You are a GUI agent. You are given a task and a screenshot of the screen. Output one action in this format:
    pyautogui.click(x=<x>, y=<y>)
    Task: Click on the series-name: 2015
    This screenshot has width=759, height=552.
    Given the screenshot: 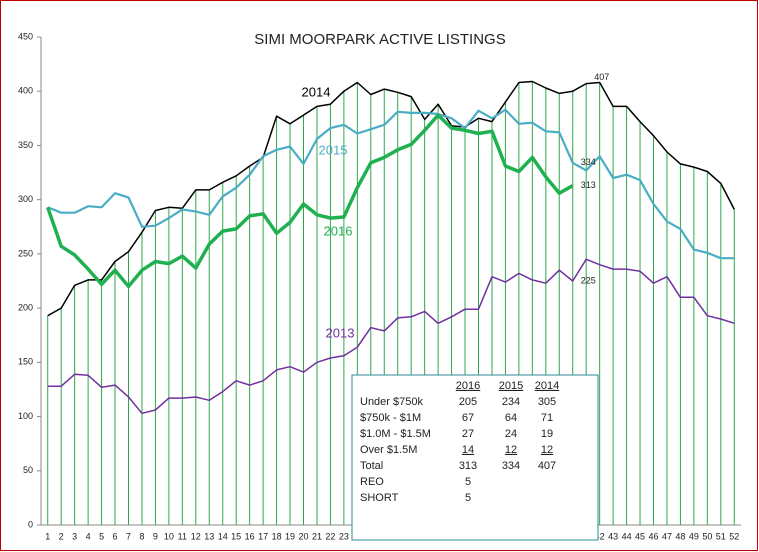 What is the action you would take?
    pyautogui.click(x=333, y=149)
    